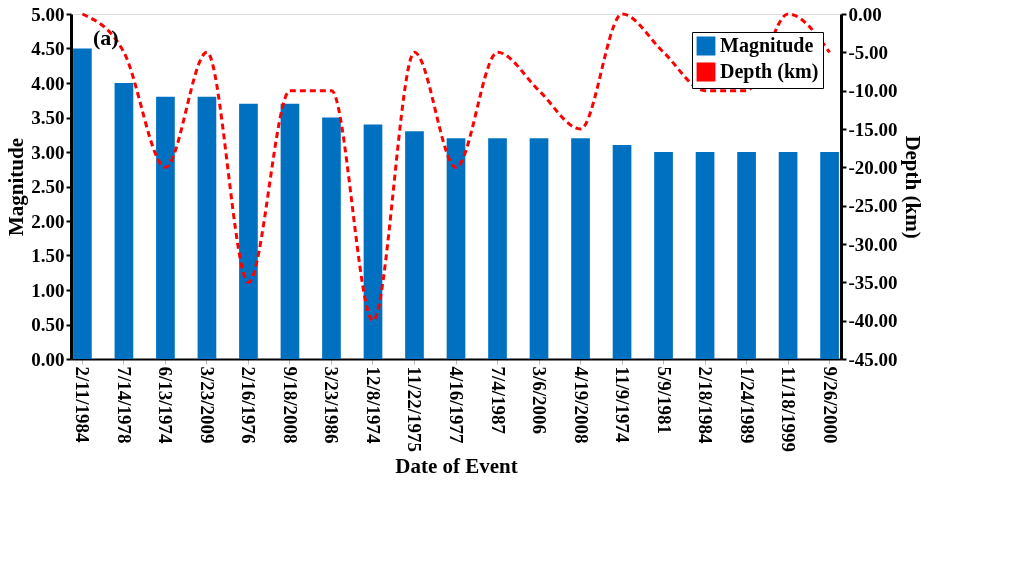 Image resolution: width=1032 pixels, height=566 pixels. What do you see at coordinates (48, 221) in the screenshot?
I see `y-tick-label: 2.00` at bounding box center [48, 221].